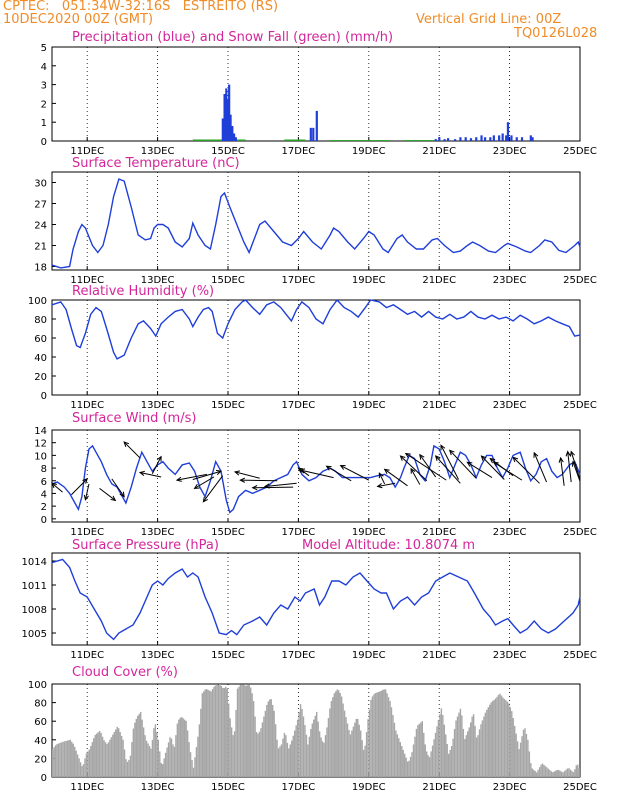  What do you see at coordinates (125, 672) in the screenshot?
I see `panel-title: Cloud Cover (%)` at bounding box center [125, 672].